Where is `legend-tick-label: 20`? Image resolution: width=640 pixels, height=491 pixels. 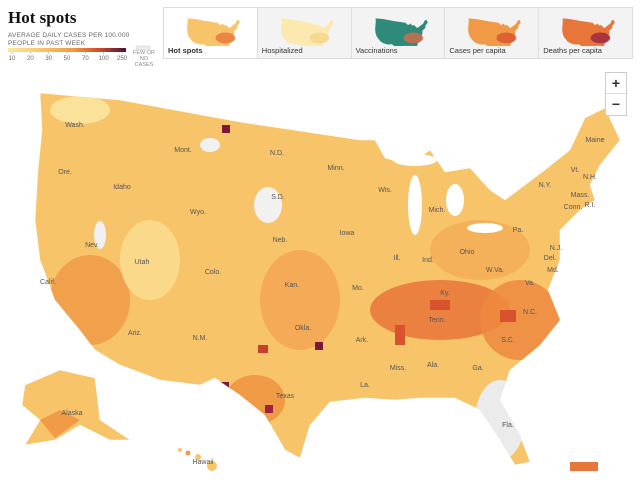
legend-tick-label: 20 is located at coordinates (30, 59).